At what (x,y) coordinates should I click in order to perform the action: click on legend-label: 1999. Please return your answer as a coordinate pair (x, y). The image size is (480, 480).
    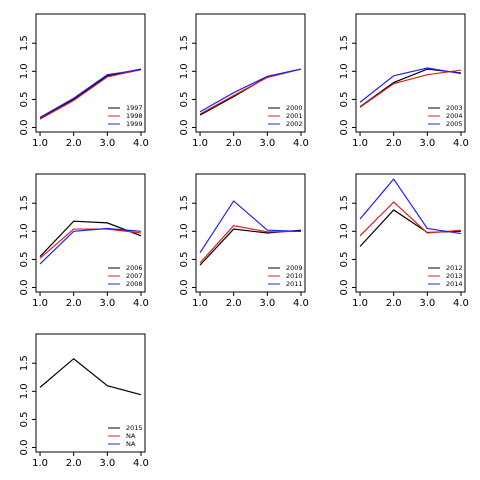
    Looking at the image, I should click on (134, 124).